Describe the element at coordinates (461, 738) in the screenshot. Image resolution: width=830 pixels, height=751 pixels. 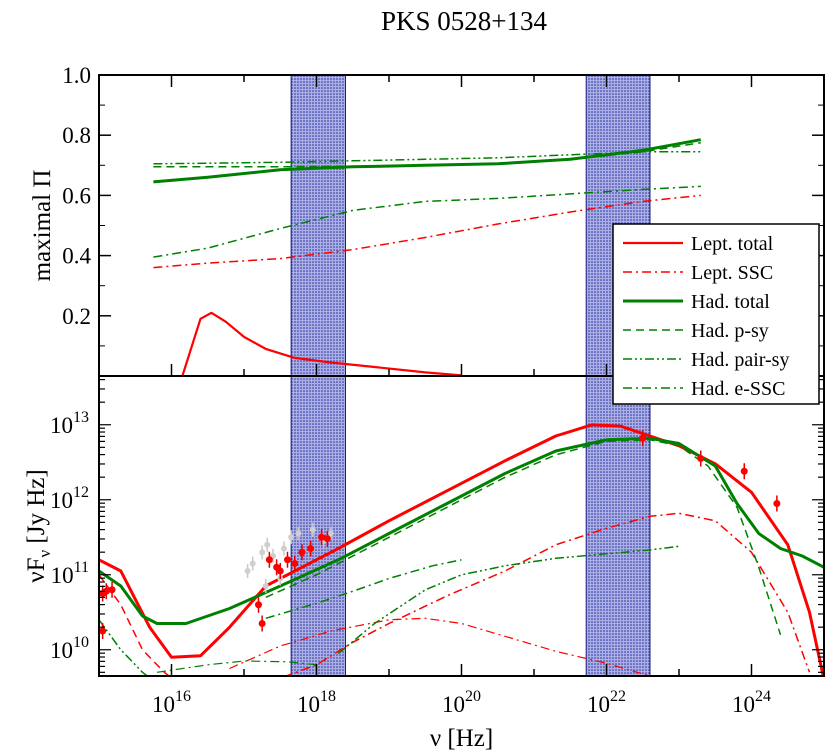
I see `xlabel: ν [Hz]` at that location.